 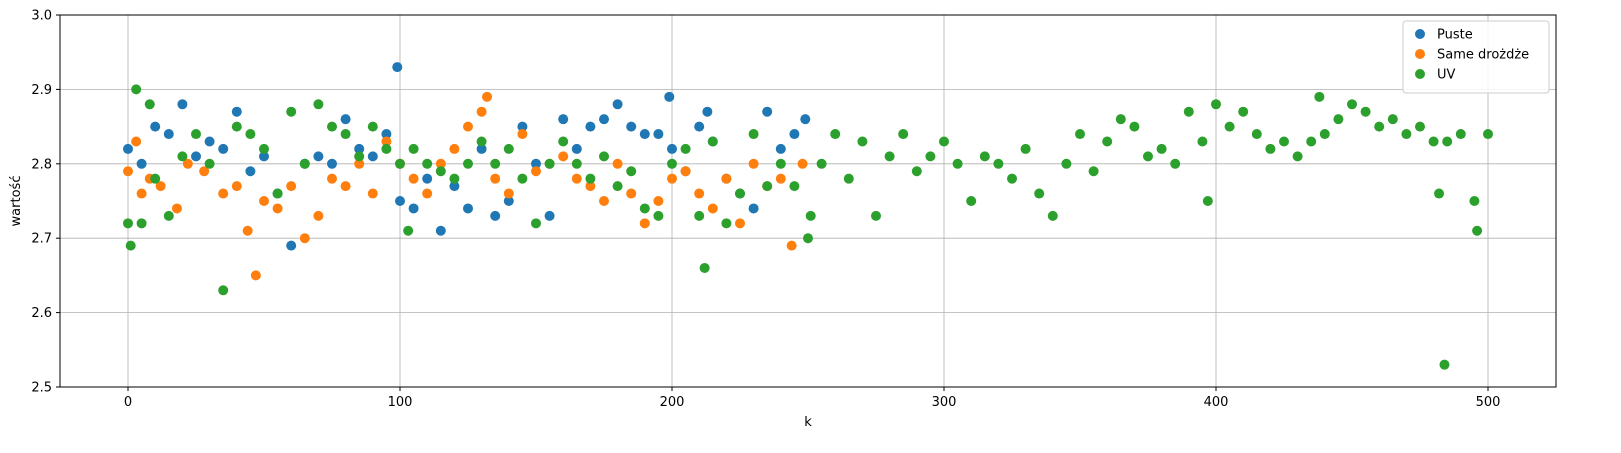 What do you see at coordinates (41, 388) in the screenshot?
I see `y-tick-label: 2.5` at bounding box center [41, 388].